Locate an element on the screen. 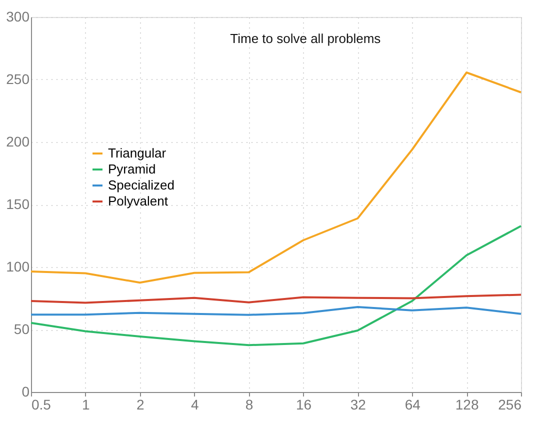 Image resolution: width=555 pixels, height=421 pixels. x-tick-label: 2 is located at coordinates (140, 404).